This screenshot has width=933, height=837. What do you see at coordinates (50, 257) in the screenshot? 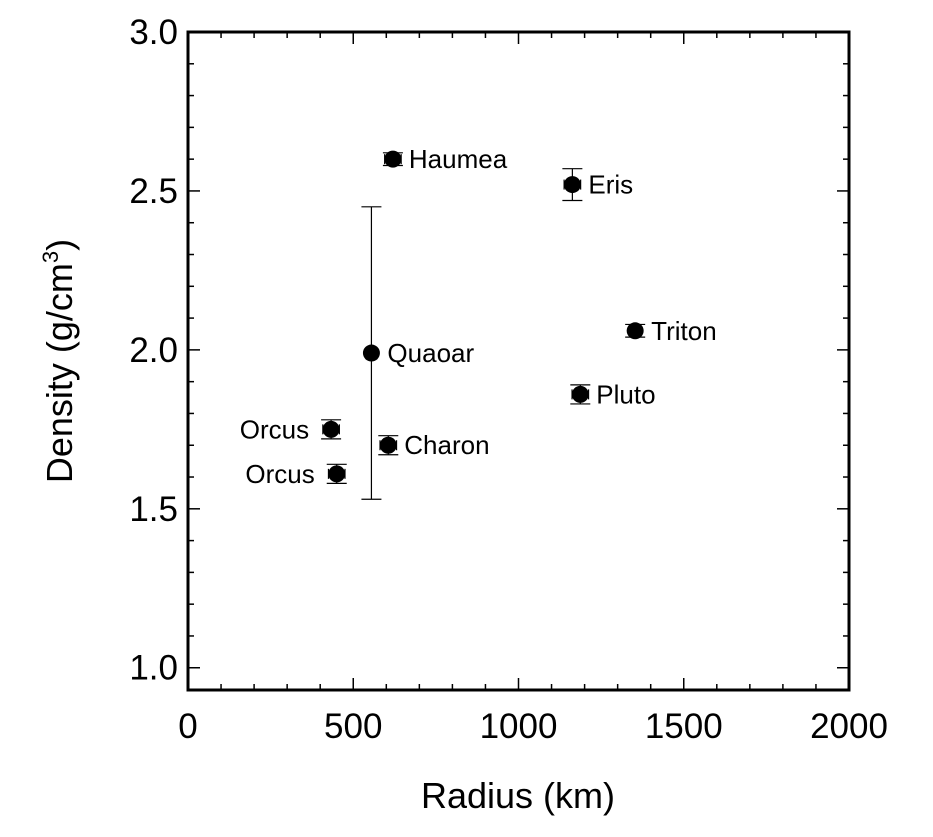
I see `y-axis-title-sup: 3` at bounding box center [50, 257].